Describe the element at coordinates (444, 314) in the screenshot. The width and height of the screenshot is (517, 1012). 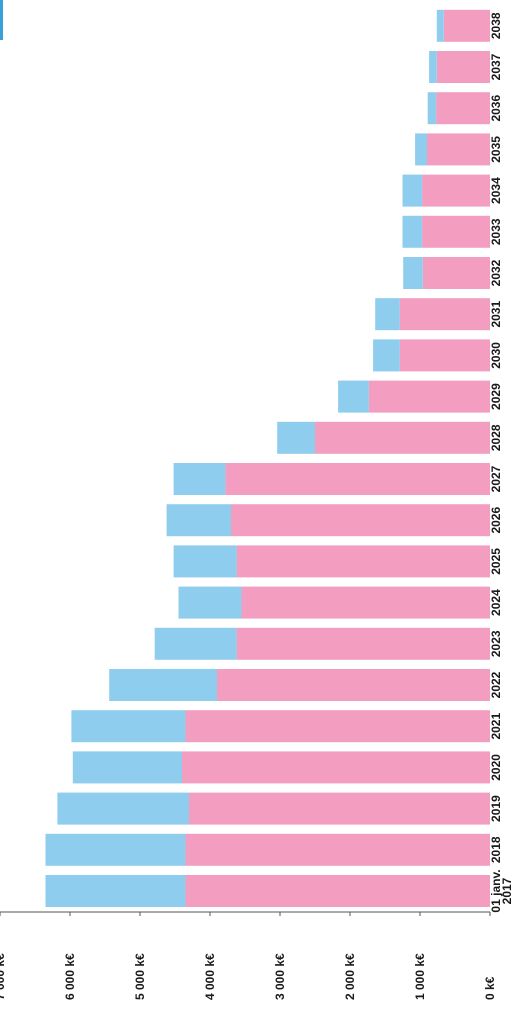
I see `bar-segment-2031-s1` at that location.